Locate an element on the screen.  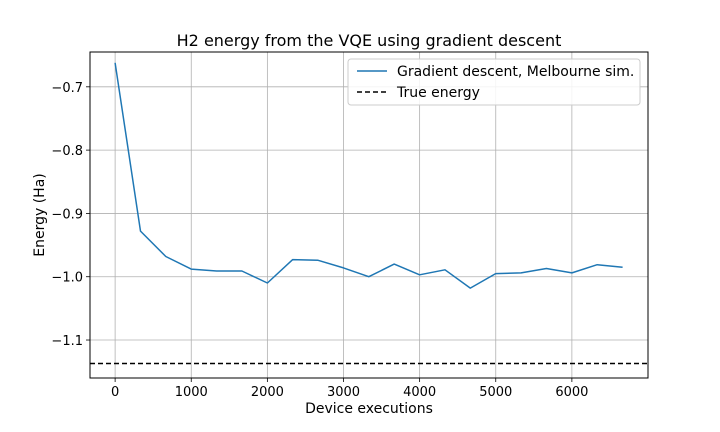
x-tick-label: 6000 is located at coordinates (571, 392).